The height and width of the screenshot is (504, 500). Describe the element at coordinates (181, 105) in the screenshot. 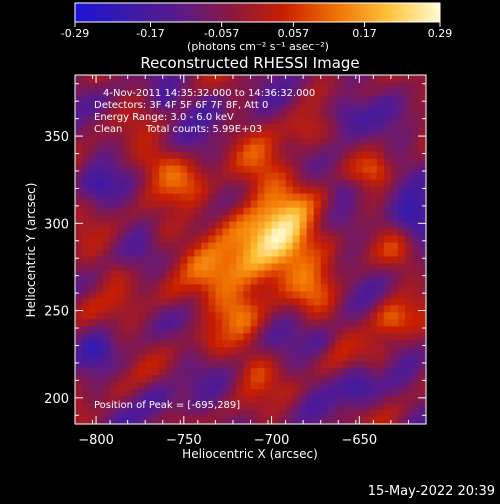

I see `annotation-detectors: Detectors: 3F 4F 5F 6F 7F 8F, Att 0` at that location.